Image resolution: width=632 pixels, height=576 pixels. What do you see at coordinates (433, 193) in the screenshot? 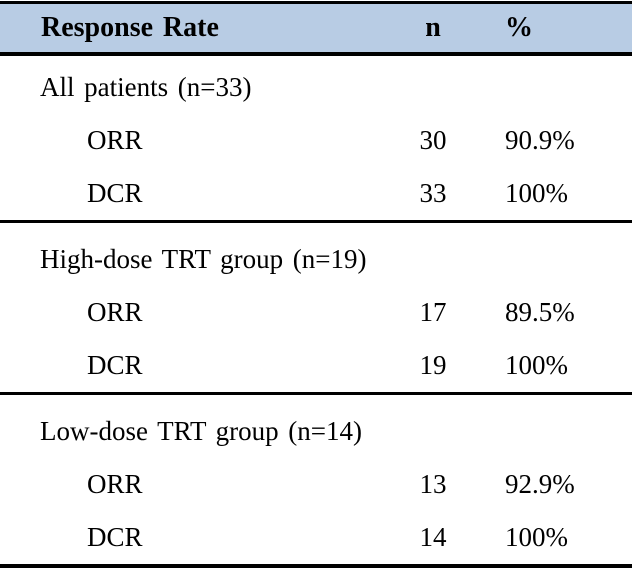
I see `row-n-value: 33` at bounding box center [433, 193].